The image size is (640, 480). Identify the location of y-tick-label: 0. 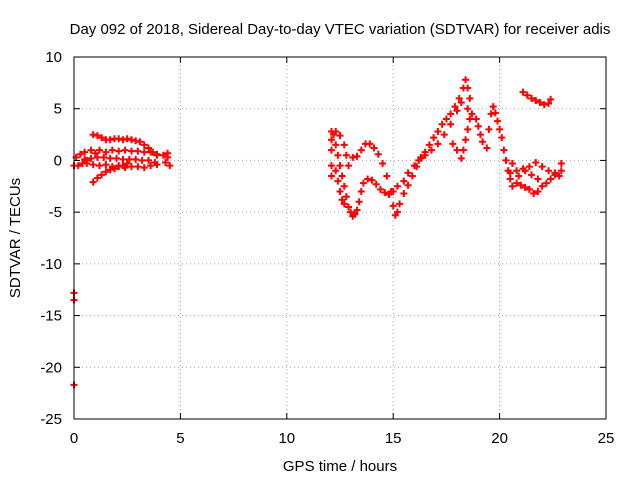
(58, 160).